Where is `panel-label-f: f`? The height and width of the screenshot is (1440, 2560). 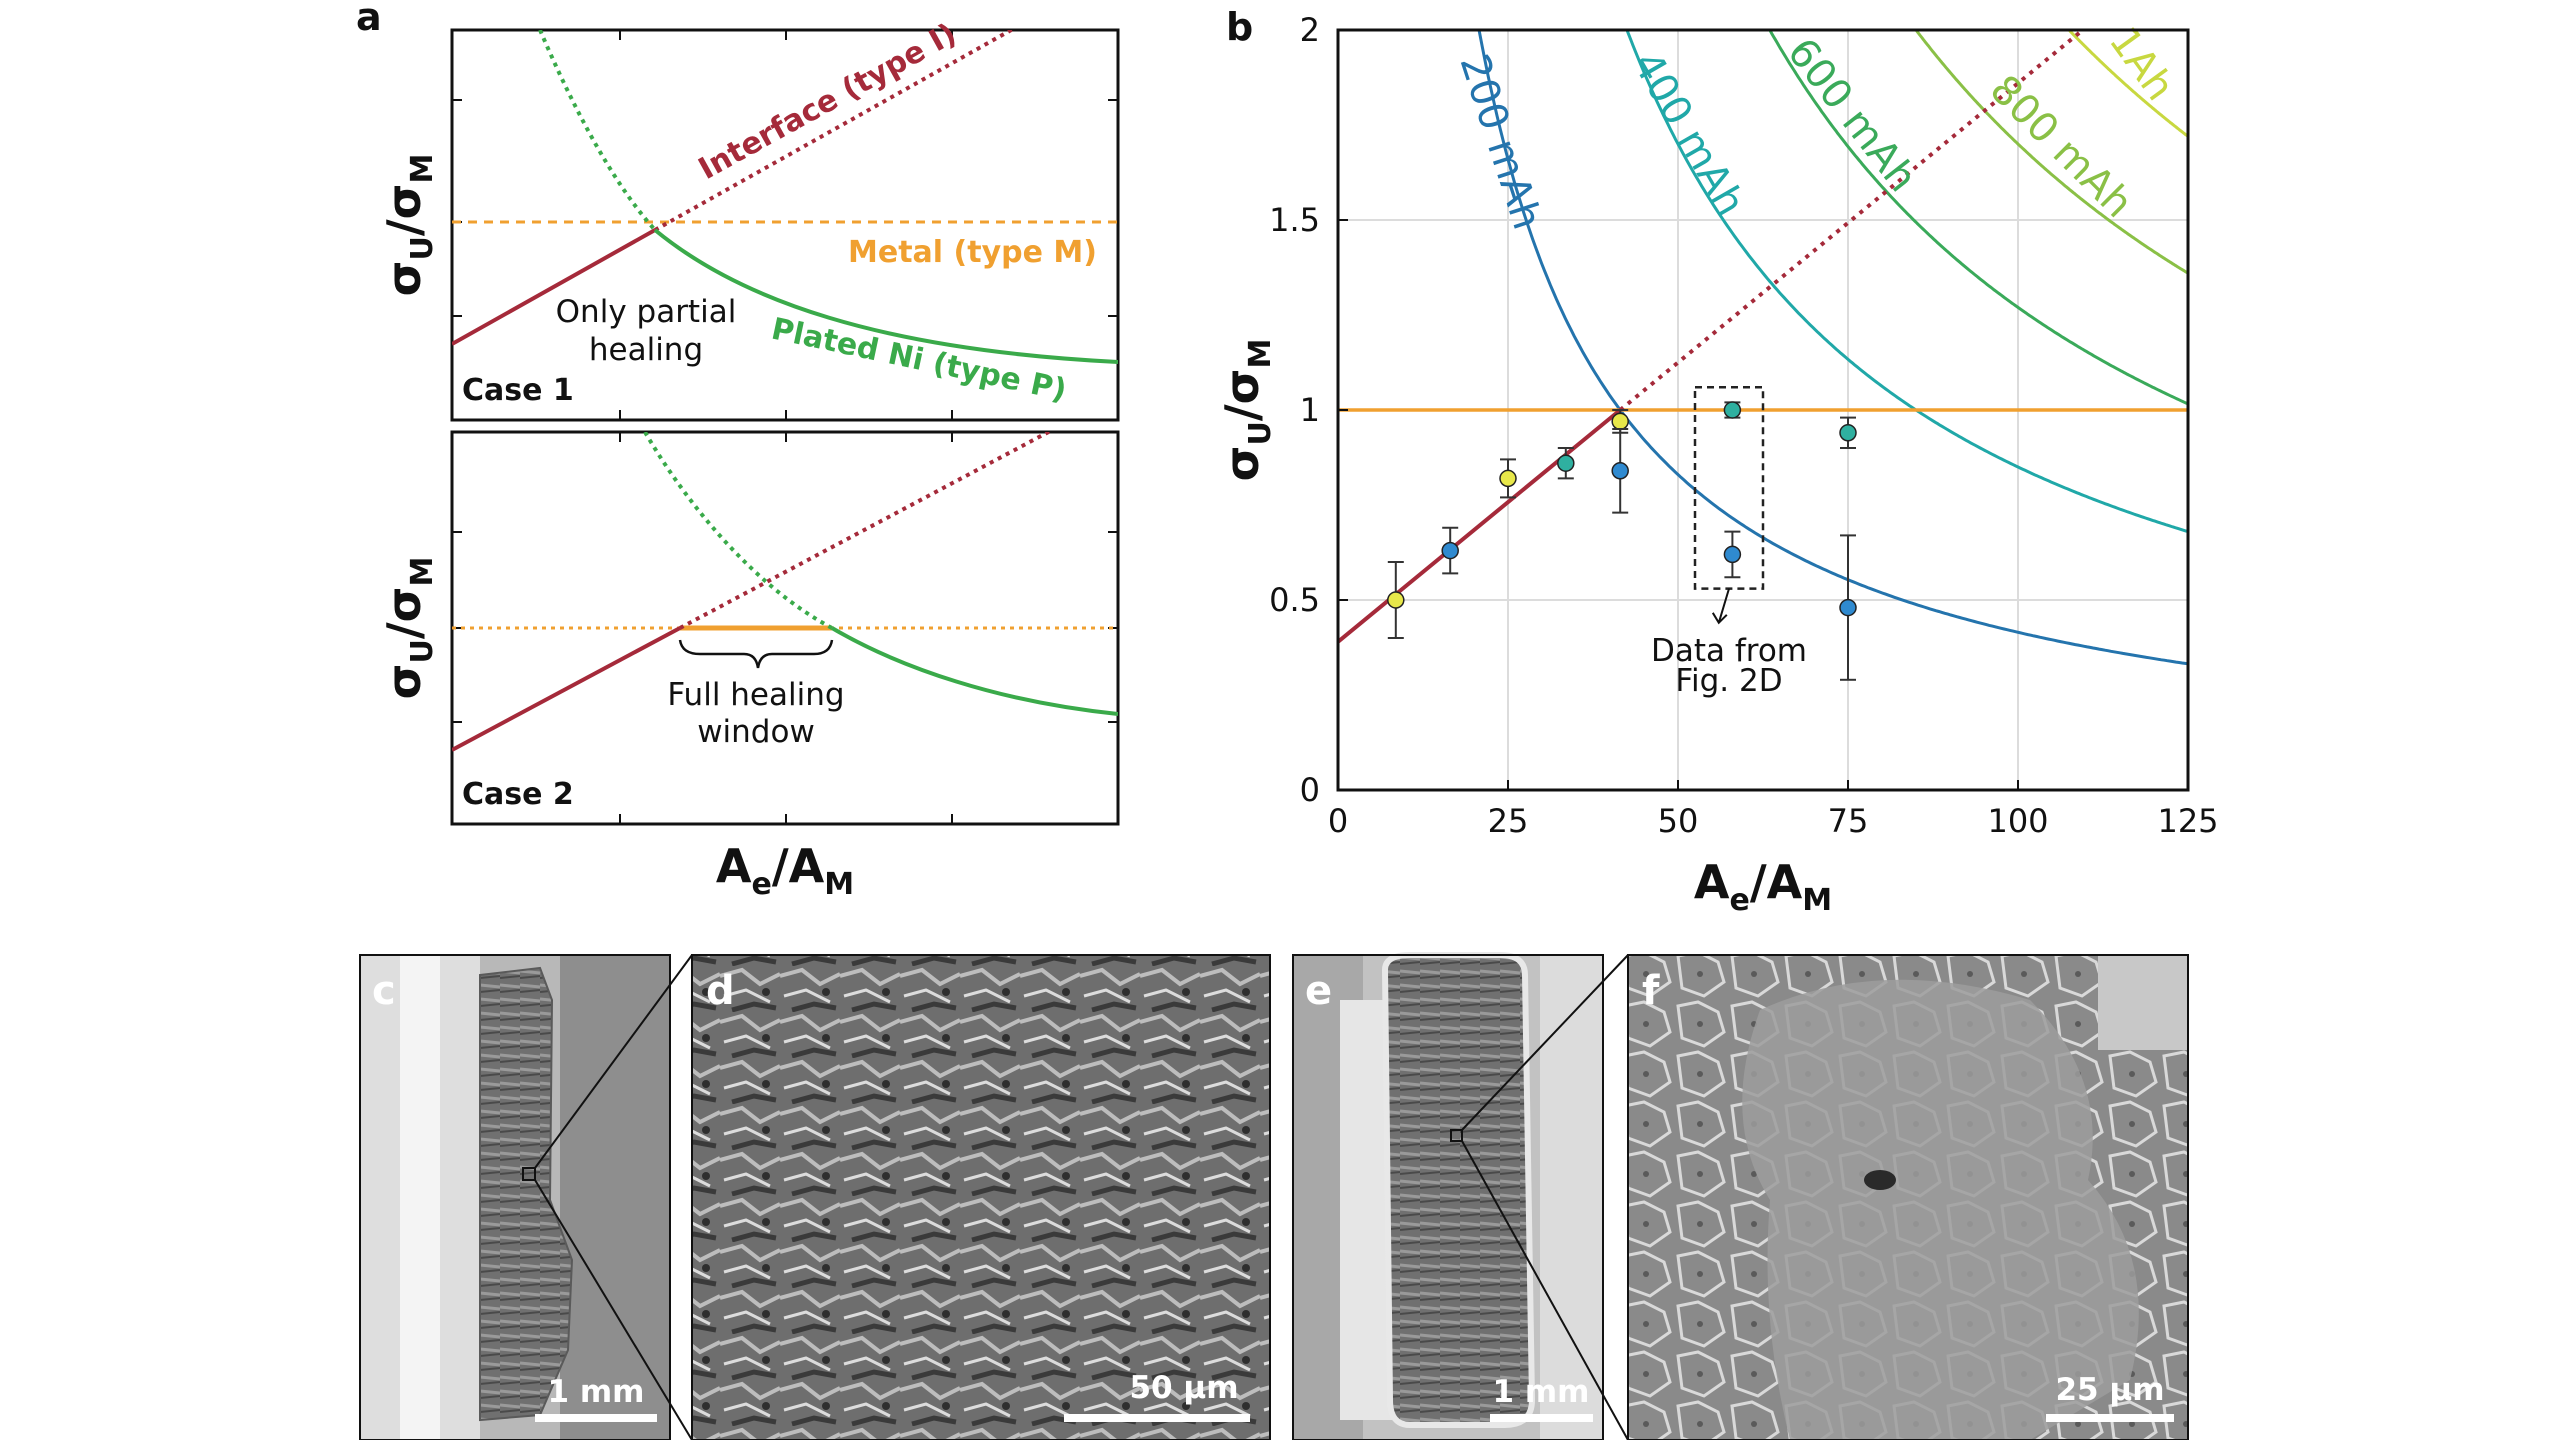 panel-label-f: f is located at coordinates (1651, 991).